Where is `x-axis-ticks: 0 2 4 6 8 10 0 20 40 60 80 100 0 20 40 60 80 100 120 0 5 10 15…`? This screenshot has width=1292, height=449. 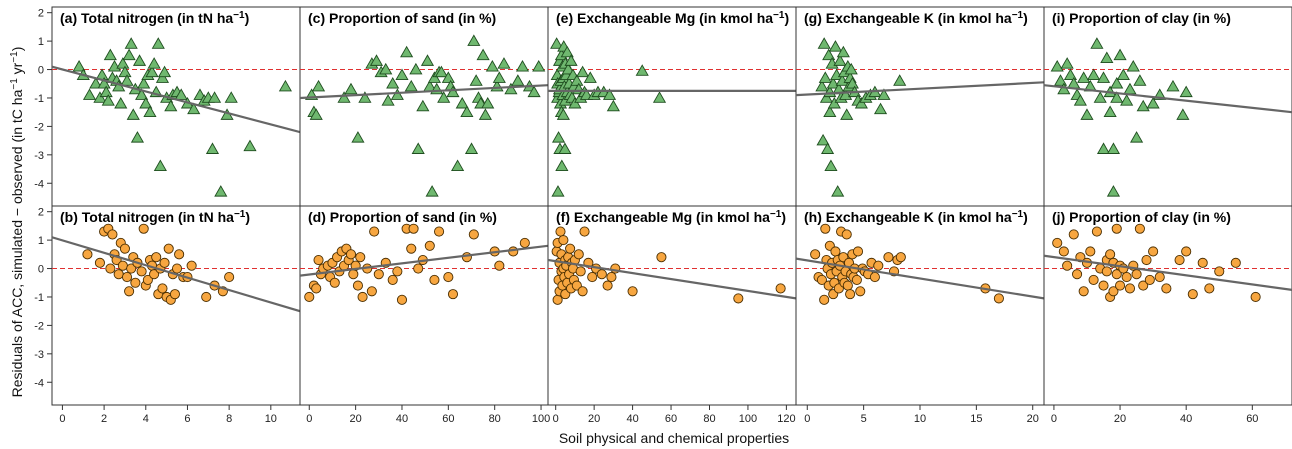 x-axis-ticks: 0 2 4 6 8 10 0 20 40 60 80 100 0 20 40 60 80 100 120 0 5 10 15… is located at coordinates (658, 415).